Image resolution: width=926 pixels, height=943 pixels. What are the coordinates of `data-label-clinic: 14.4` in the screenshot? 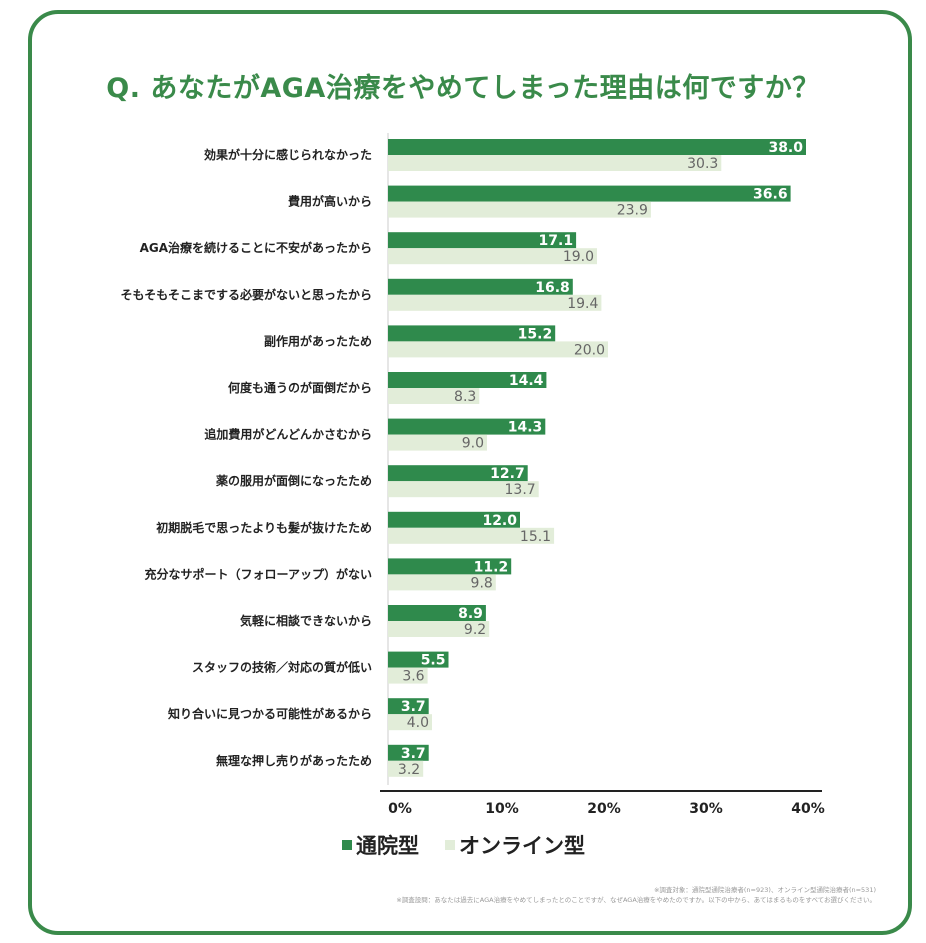 It's located at (526, 381).